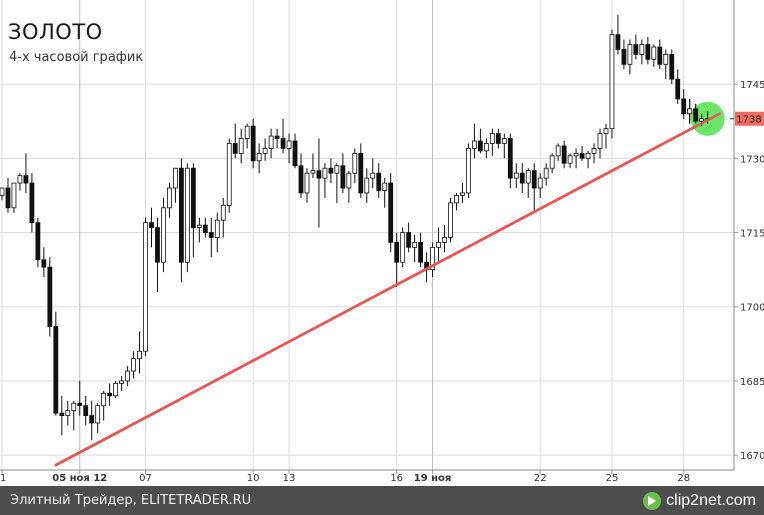  What do you see at coordinates (752, 85) in the screenshot?
I see `y-tick-label: 1745` at bounding box center [752, 85].